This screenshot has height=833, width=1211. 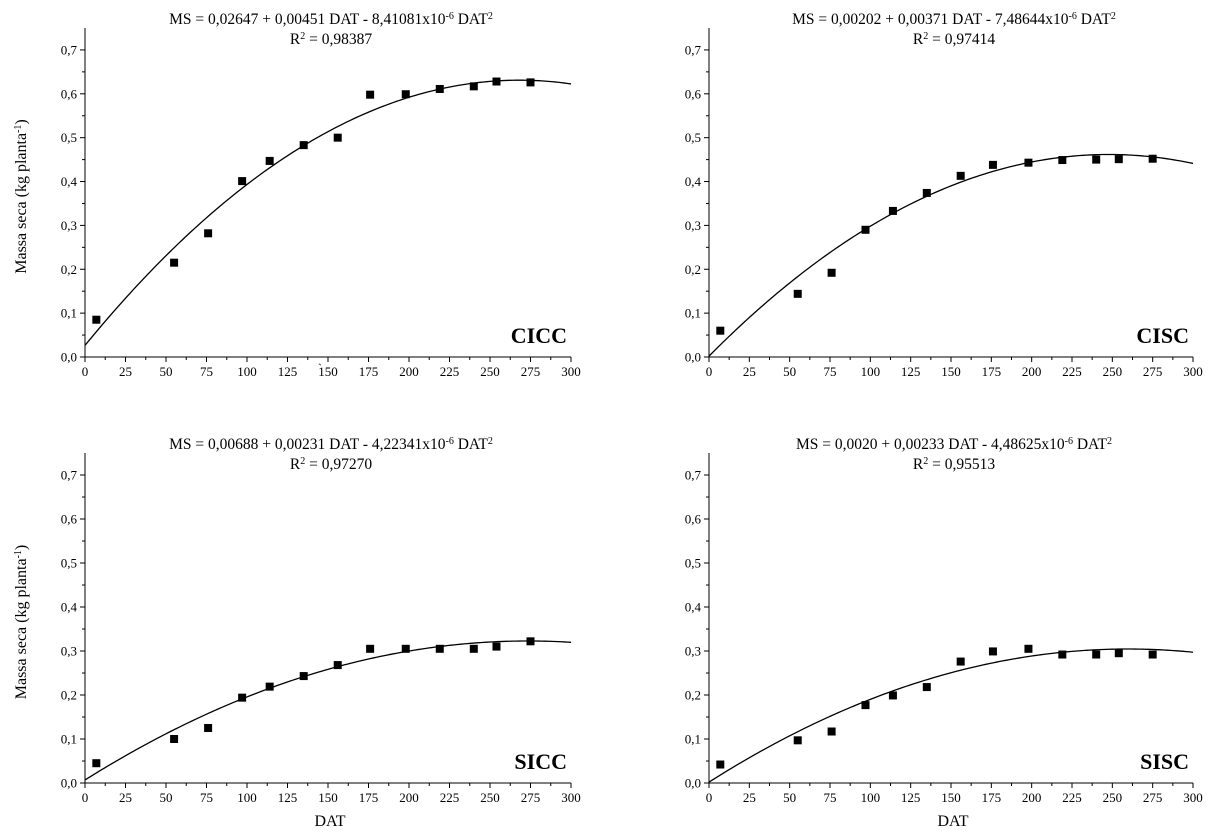 What do you see at coordinates (331, 40) in the screenshot?
I see `r-squared-label: R2 = 0,98387` at bounding box center [331, 40].